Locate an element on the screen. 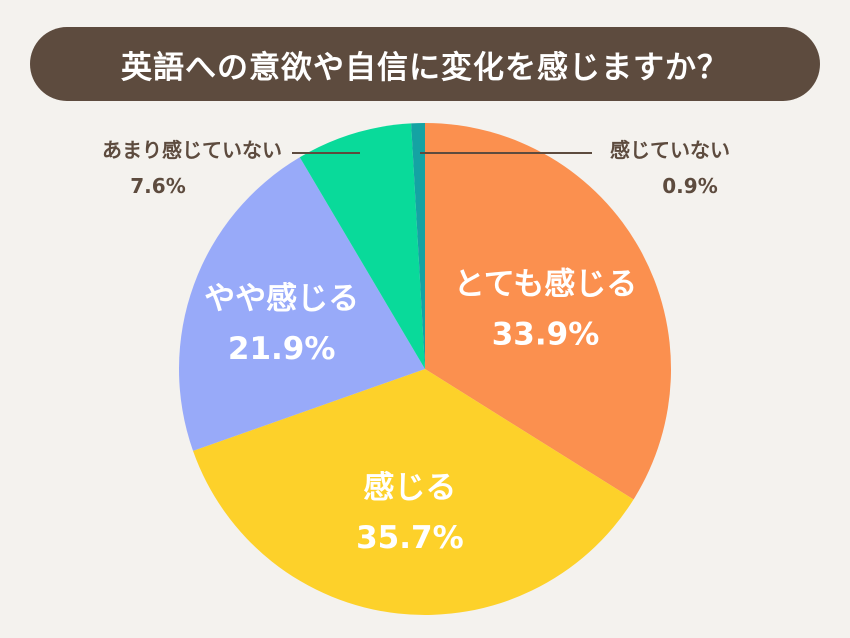 The height and width of the screenshot is (638, 850). slice-2-value: 35.7% is located at coordinates (410, 538).